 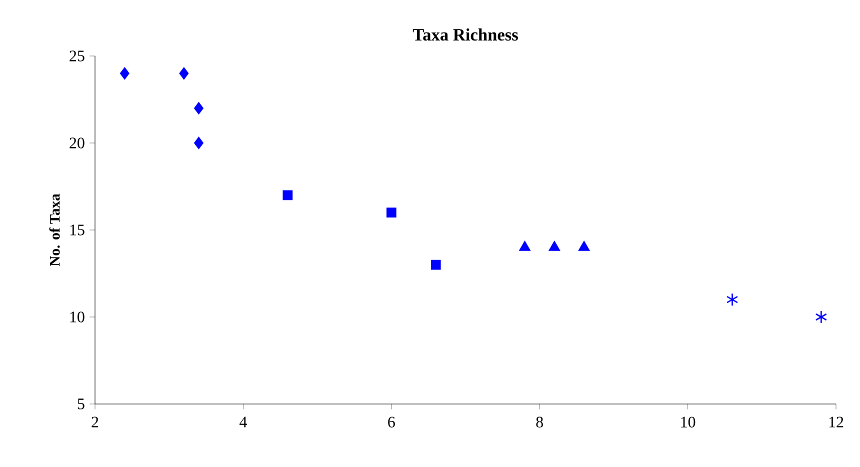 I want to click on x-tick-label: 4, so click(x=243, y=422).